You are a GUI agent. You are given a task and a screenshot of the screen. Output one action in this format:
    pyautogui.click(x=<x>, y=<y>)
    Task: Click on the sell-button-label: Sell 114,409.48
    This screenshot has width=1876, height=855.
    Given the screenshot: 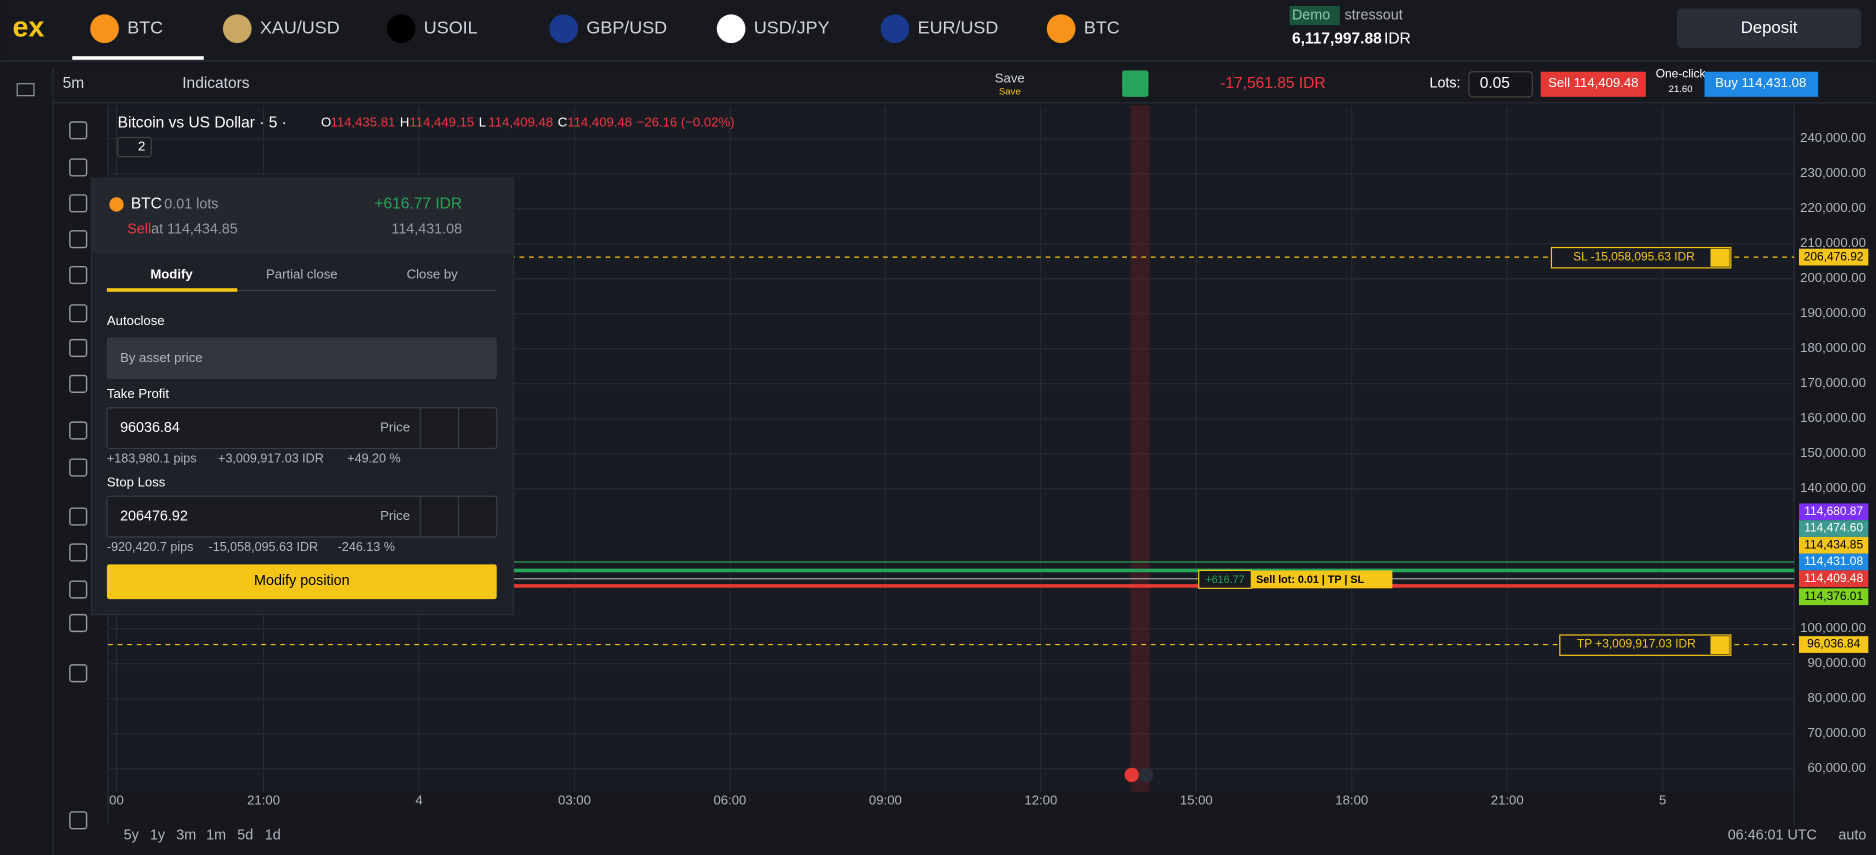 What is the action you would take?
    pyautogui.click(x=1593, y=82)
    